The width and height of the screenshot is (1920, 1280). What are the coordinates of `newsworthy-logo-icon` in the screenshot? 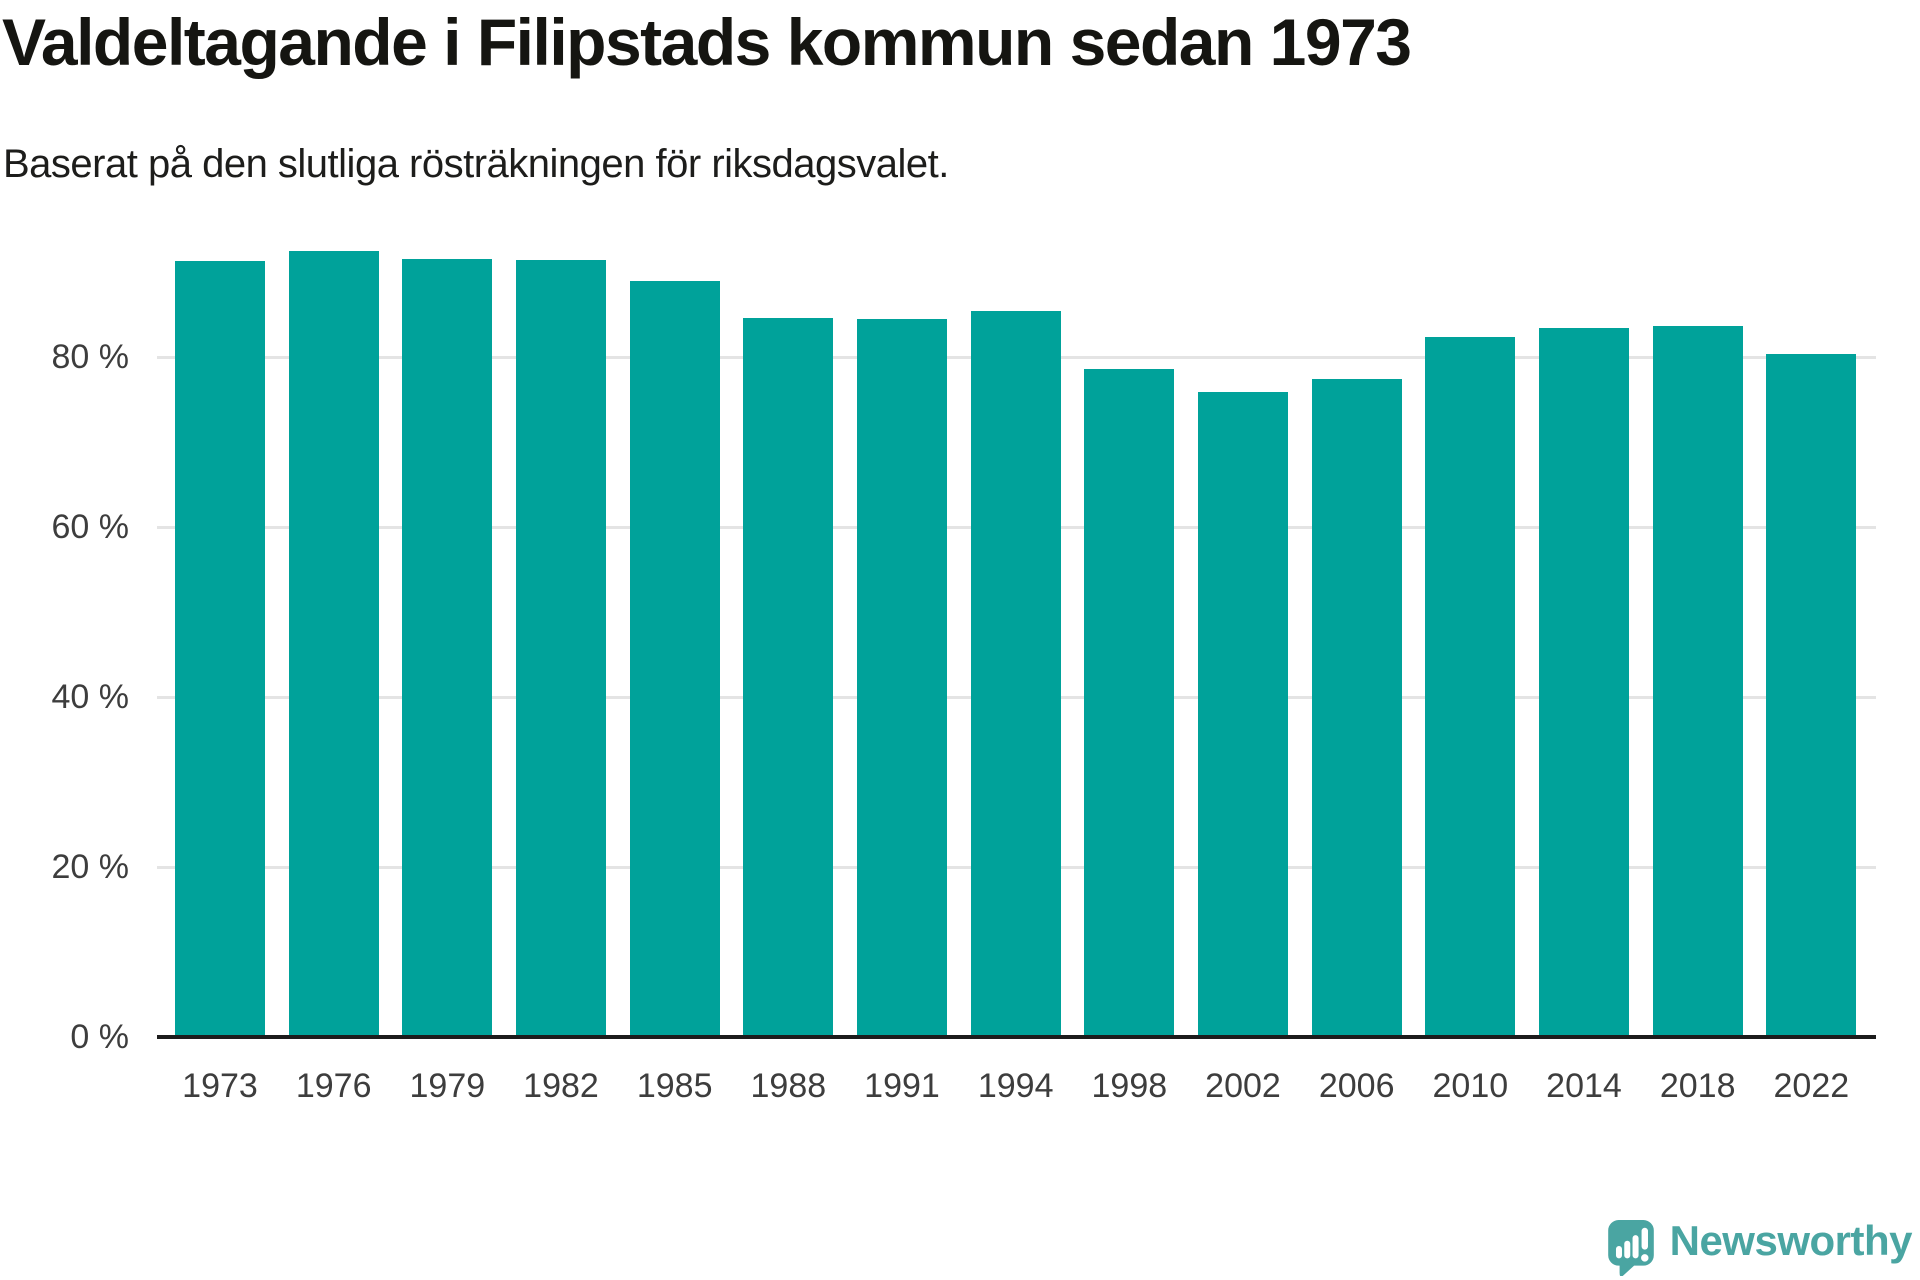 It's located at (1630, 1248).